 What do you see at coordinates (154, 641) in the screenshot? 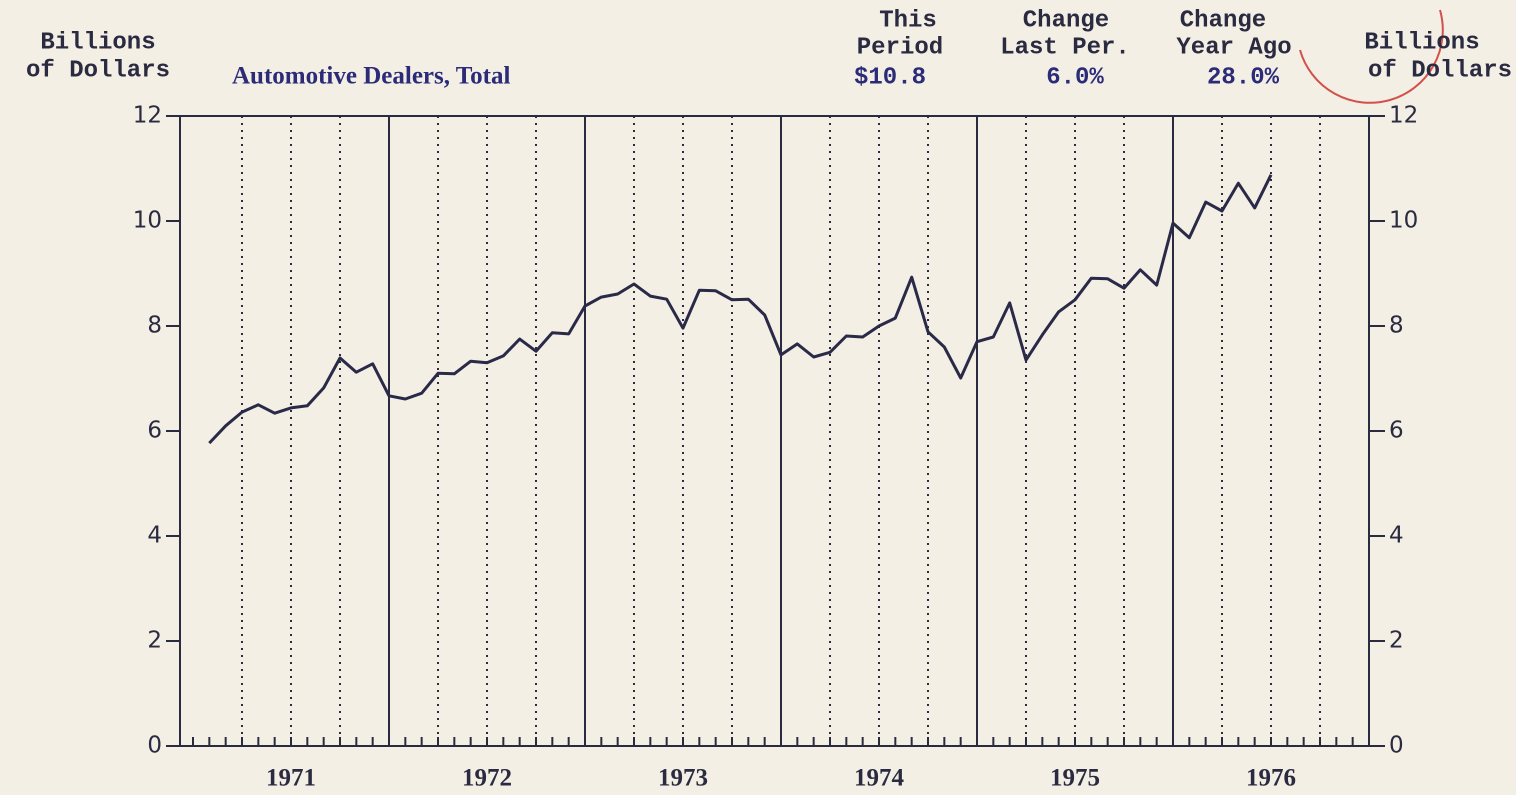
I see `y-tick-label: 2` at bounding box center [154, 641].